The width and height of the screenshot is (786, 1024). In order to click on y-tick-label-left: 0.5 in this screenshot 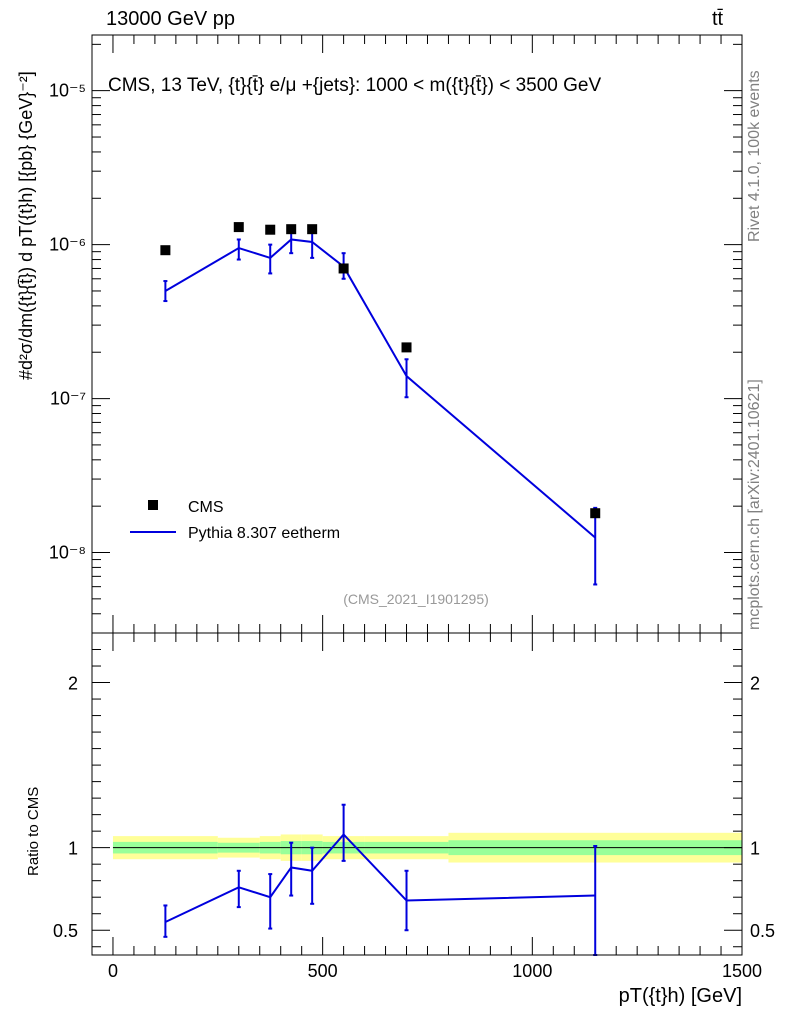, I will do `click(65, 931)`.